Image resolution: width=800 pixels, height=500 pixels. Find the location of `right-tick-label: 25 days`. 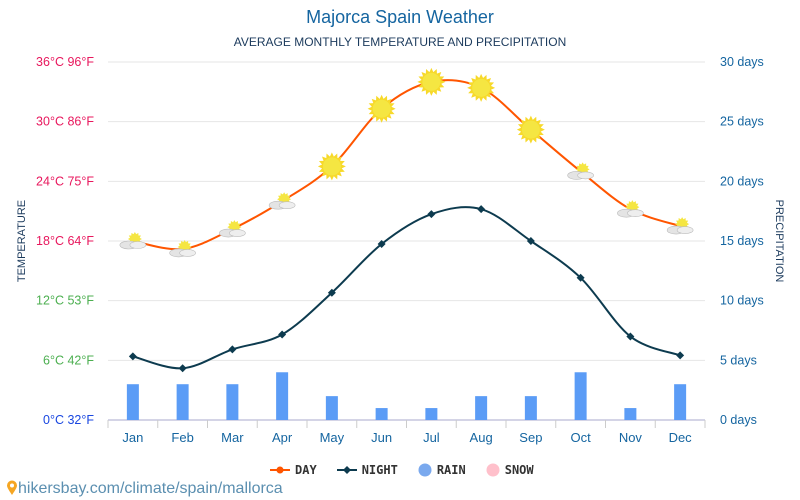

right-tick-label: 25 days is located at coordinates (742, 122).